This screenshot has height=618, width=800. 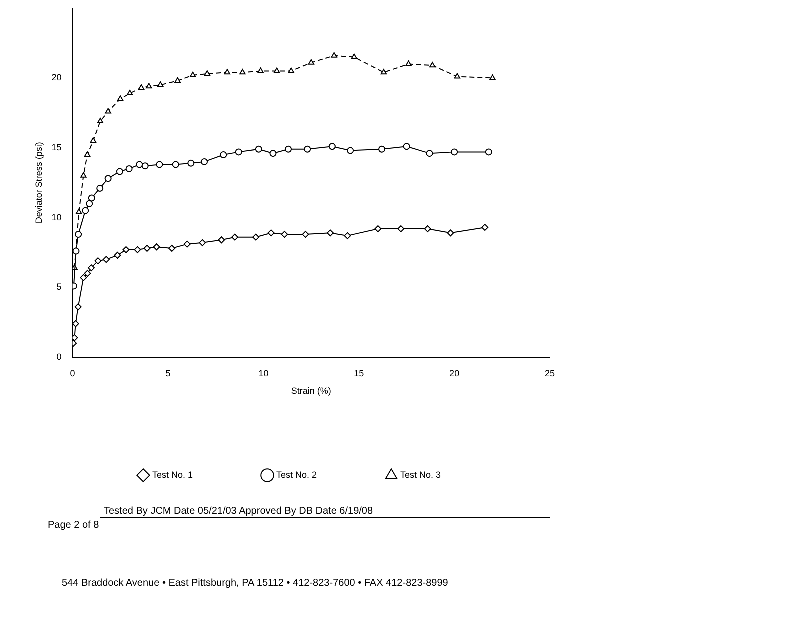 I want to click on text: Page 2 of 8, so click(x=74, y=525).